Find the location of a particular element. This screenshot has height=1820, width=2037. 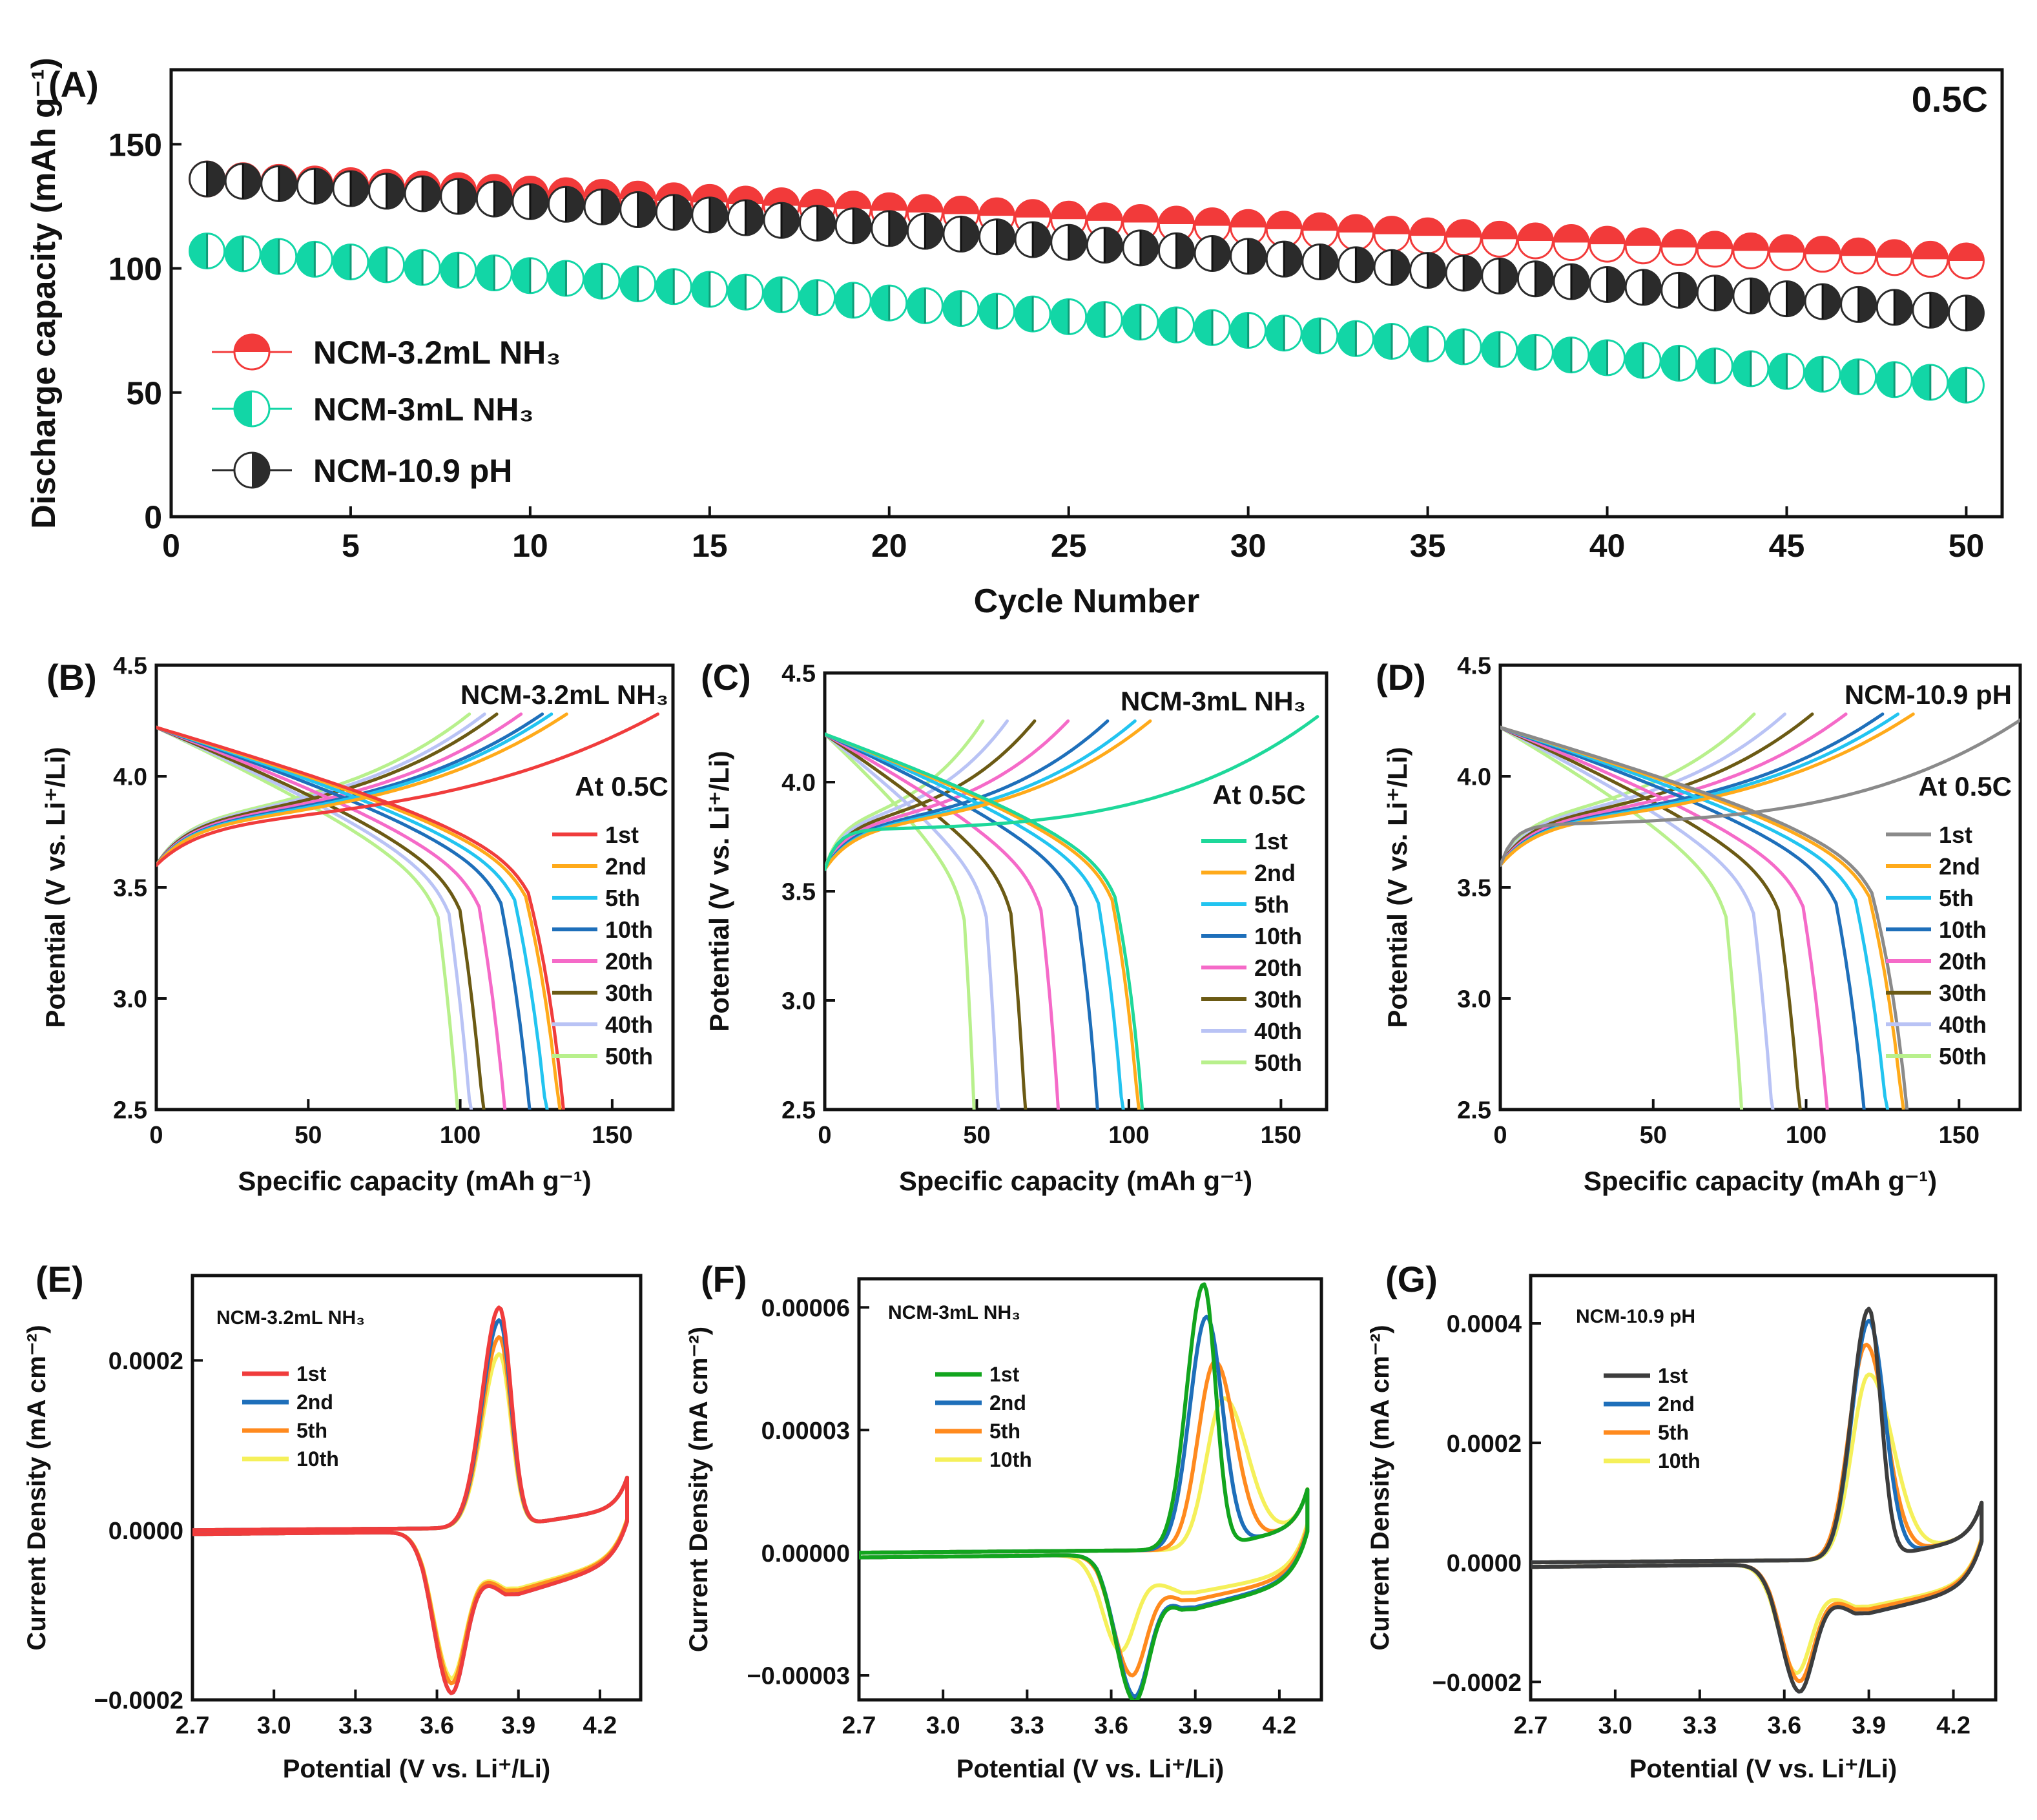

x-tick-label: 20 is located at coordinates (889, 546).